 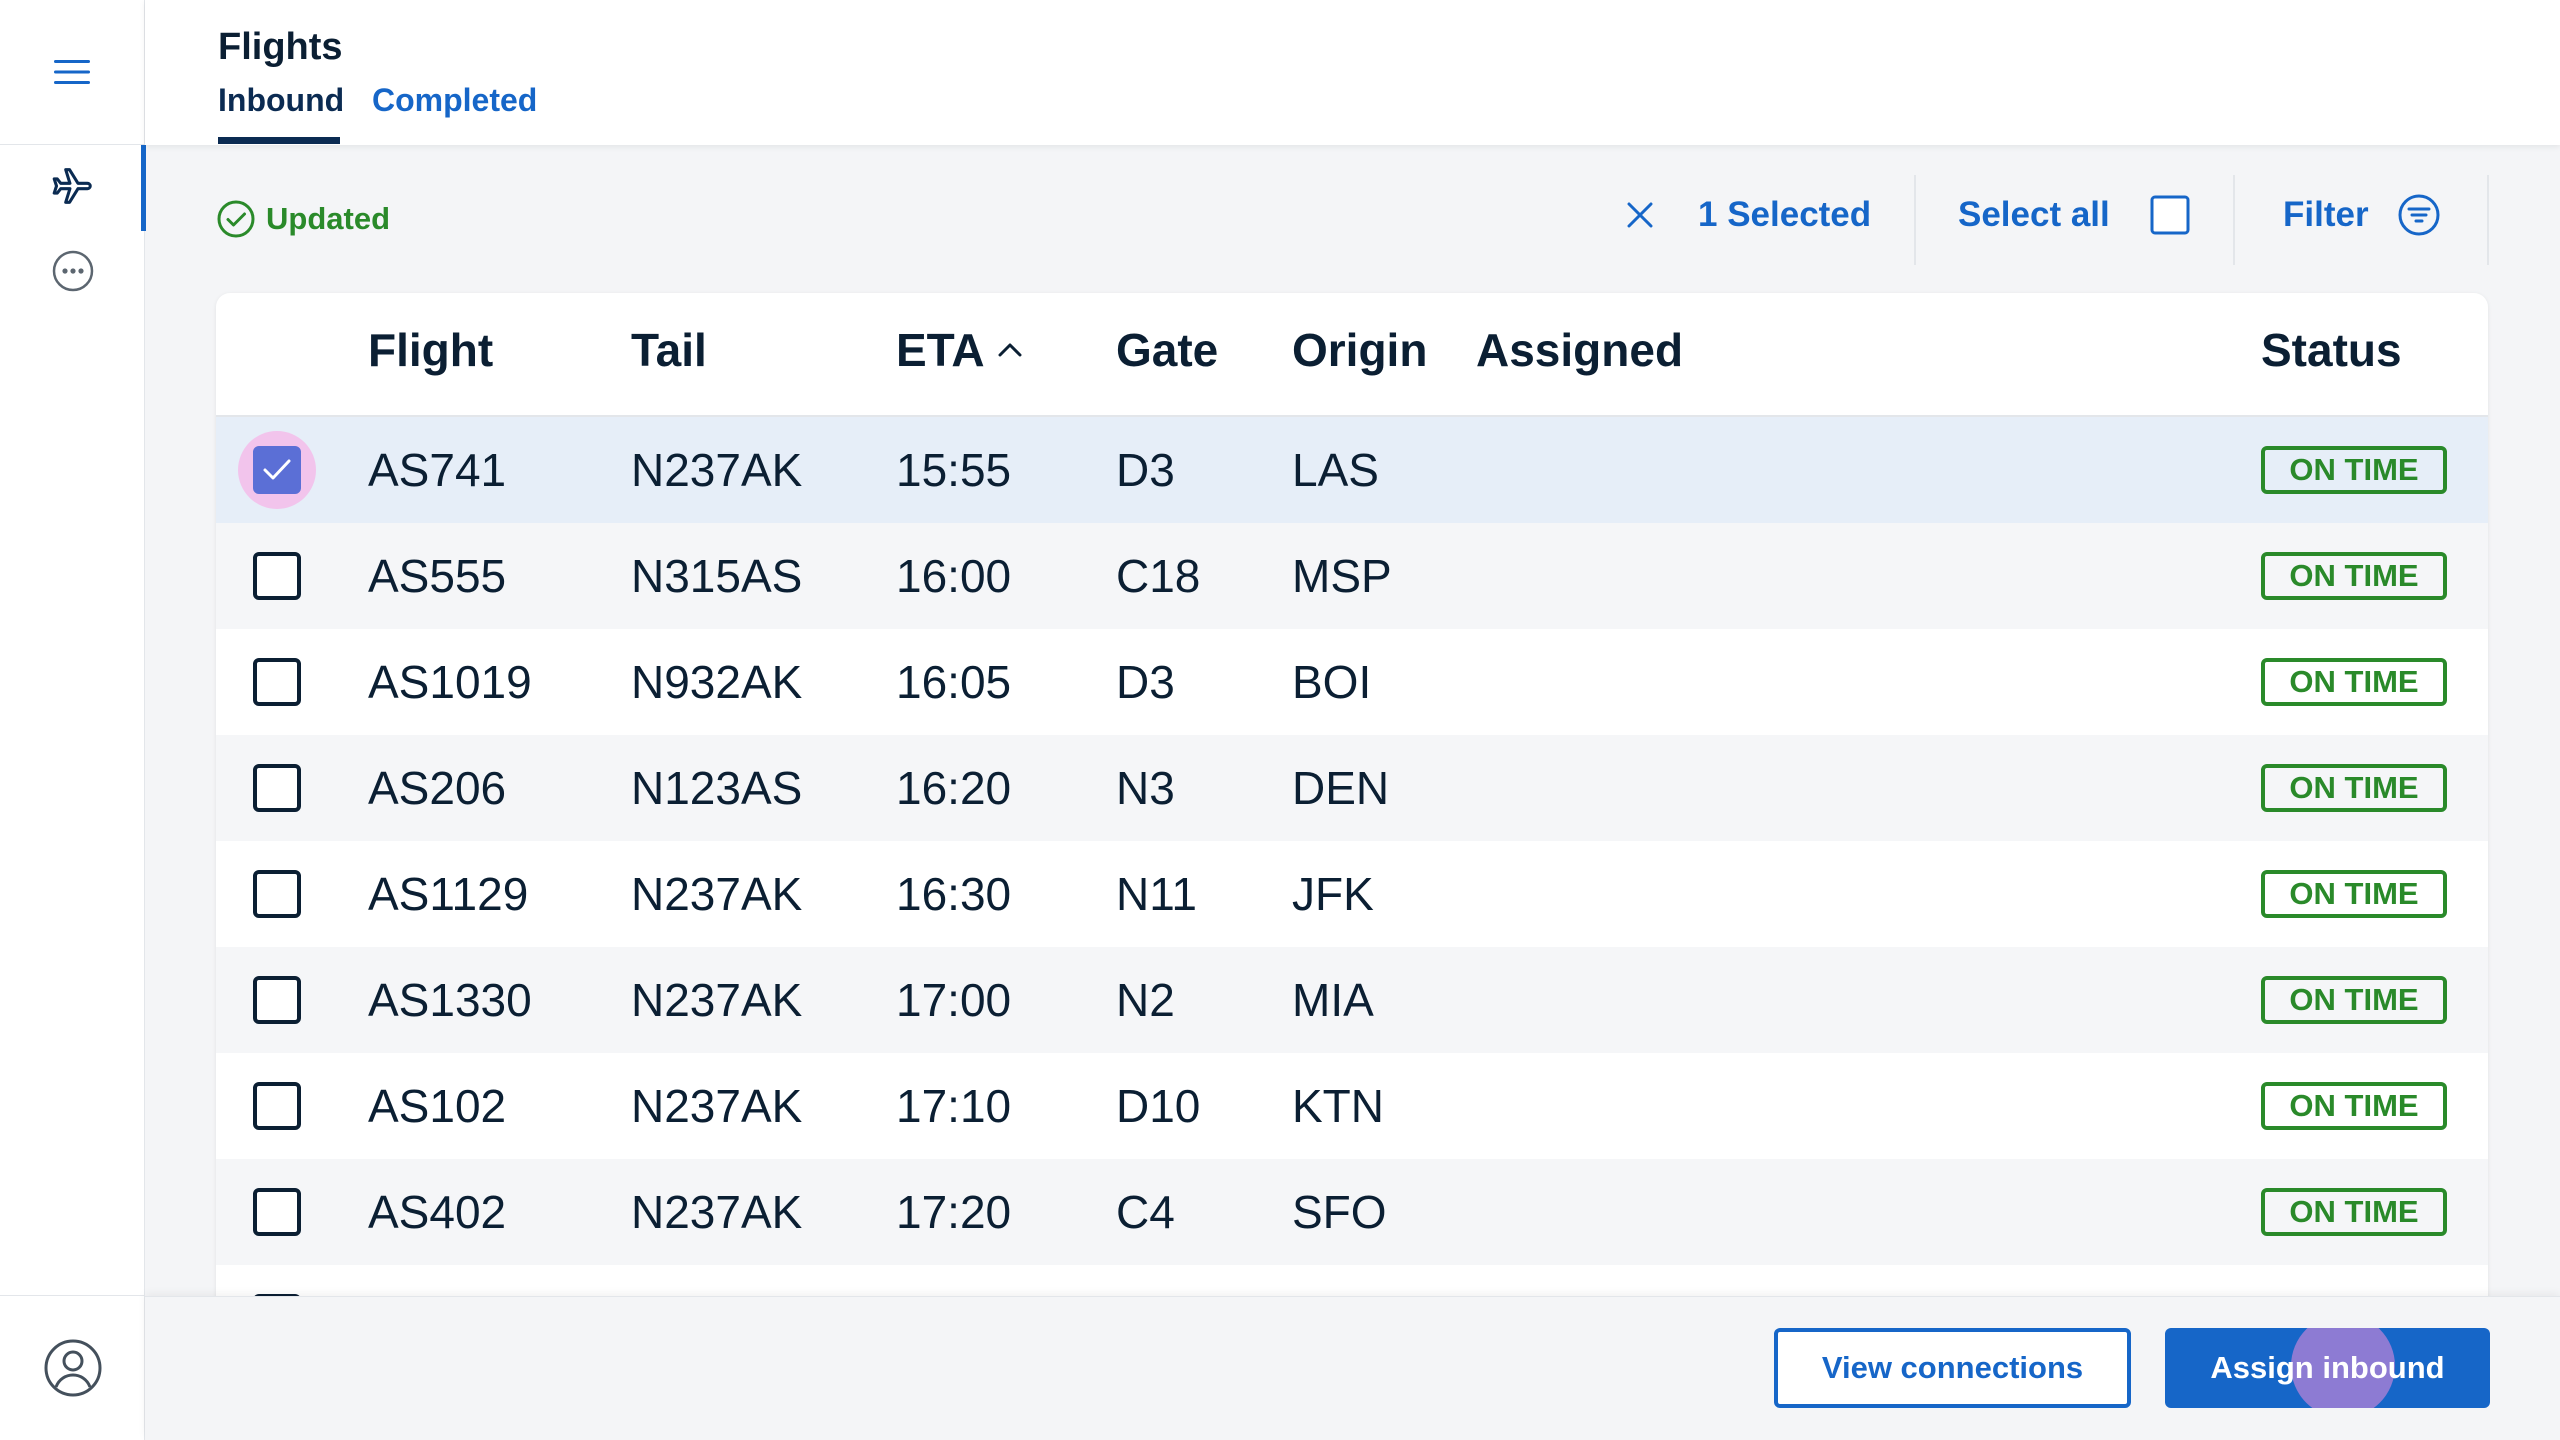 What do you see at coordinates (1352, 682) in the screenshot?
I see `table-row: AS1019 N932AK 16:05 D3 BOI ON TIME` at bounding box center [1352, 682].